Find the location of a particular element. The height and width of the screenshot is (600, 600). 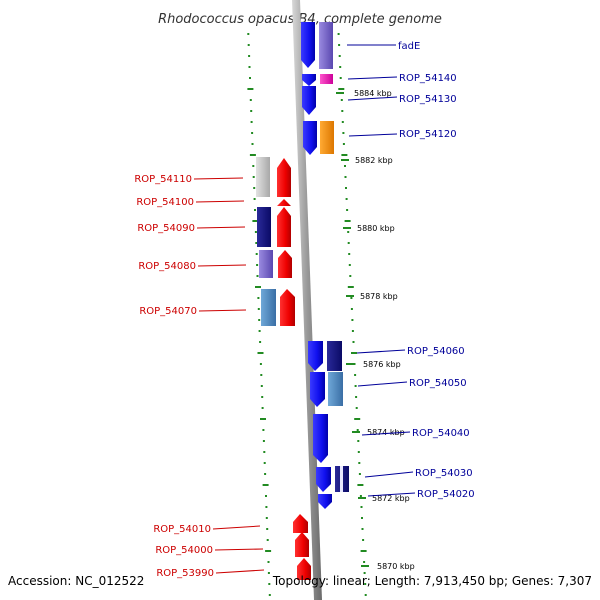

gene-ROP_54130-arrow is located at coordinates (309, 100).